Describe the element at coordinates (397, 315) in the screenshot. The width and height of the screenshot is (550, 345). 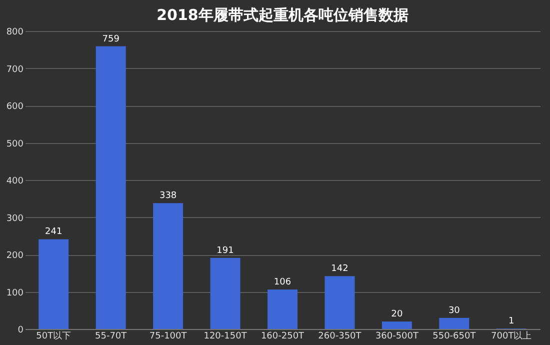
I see `data-label: 20` at that location.